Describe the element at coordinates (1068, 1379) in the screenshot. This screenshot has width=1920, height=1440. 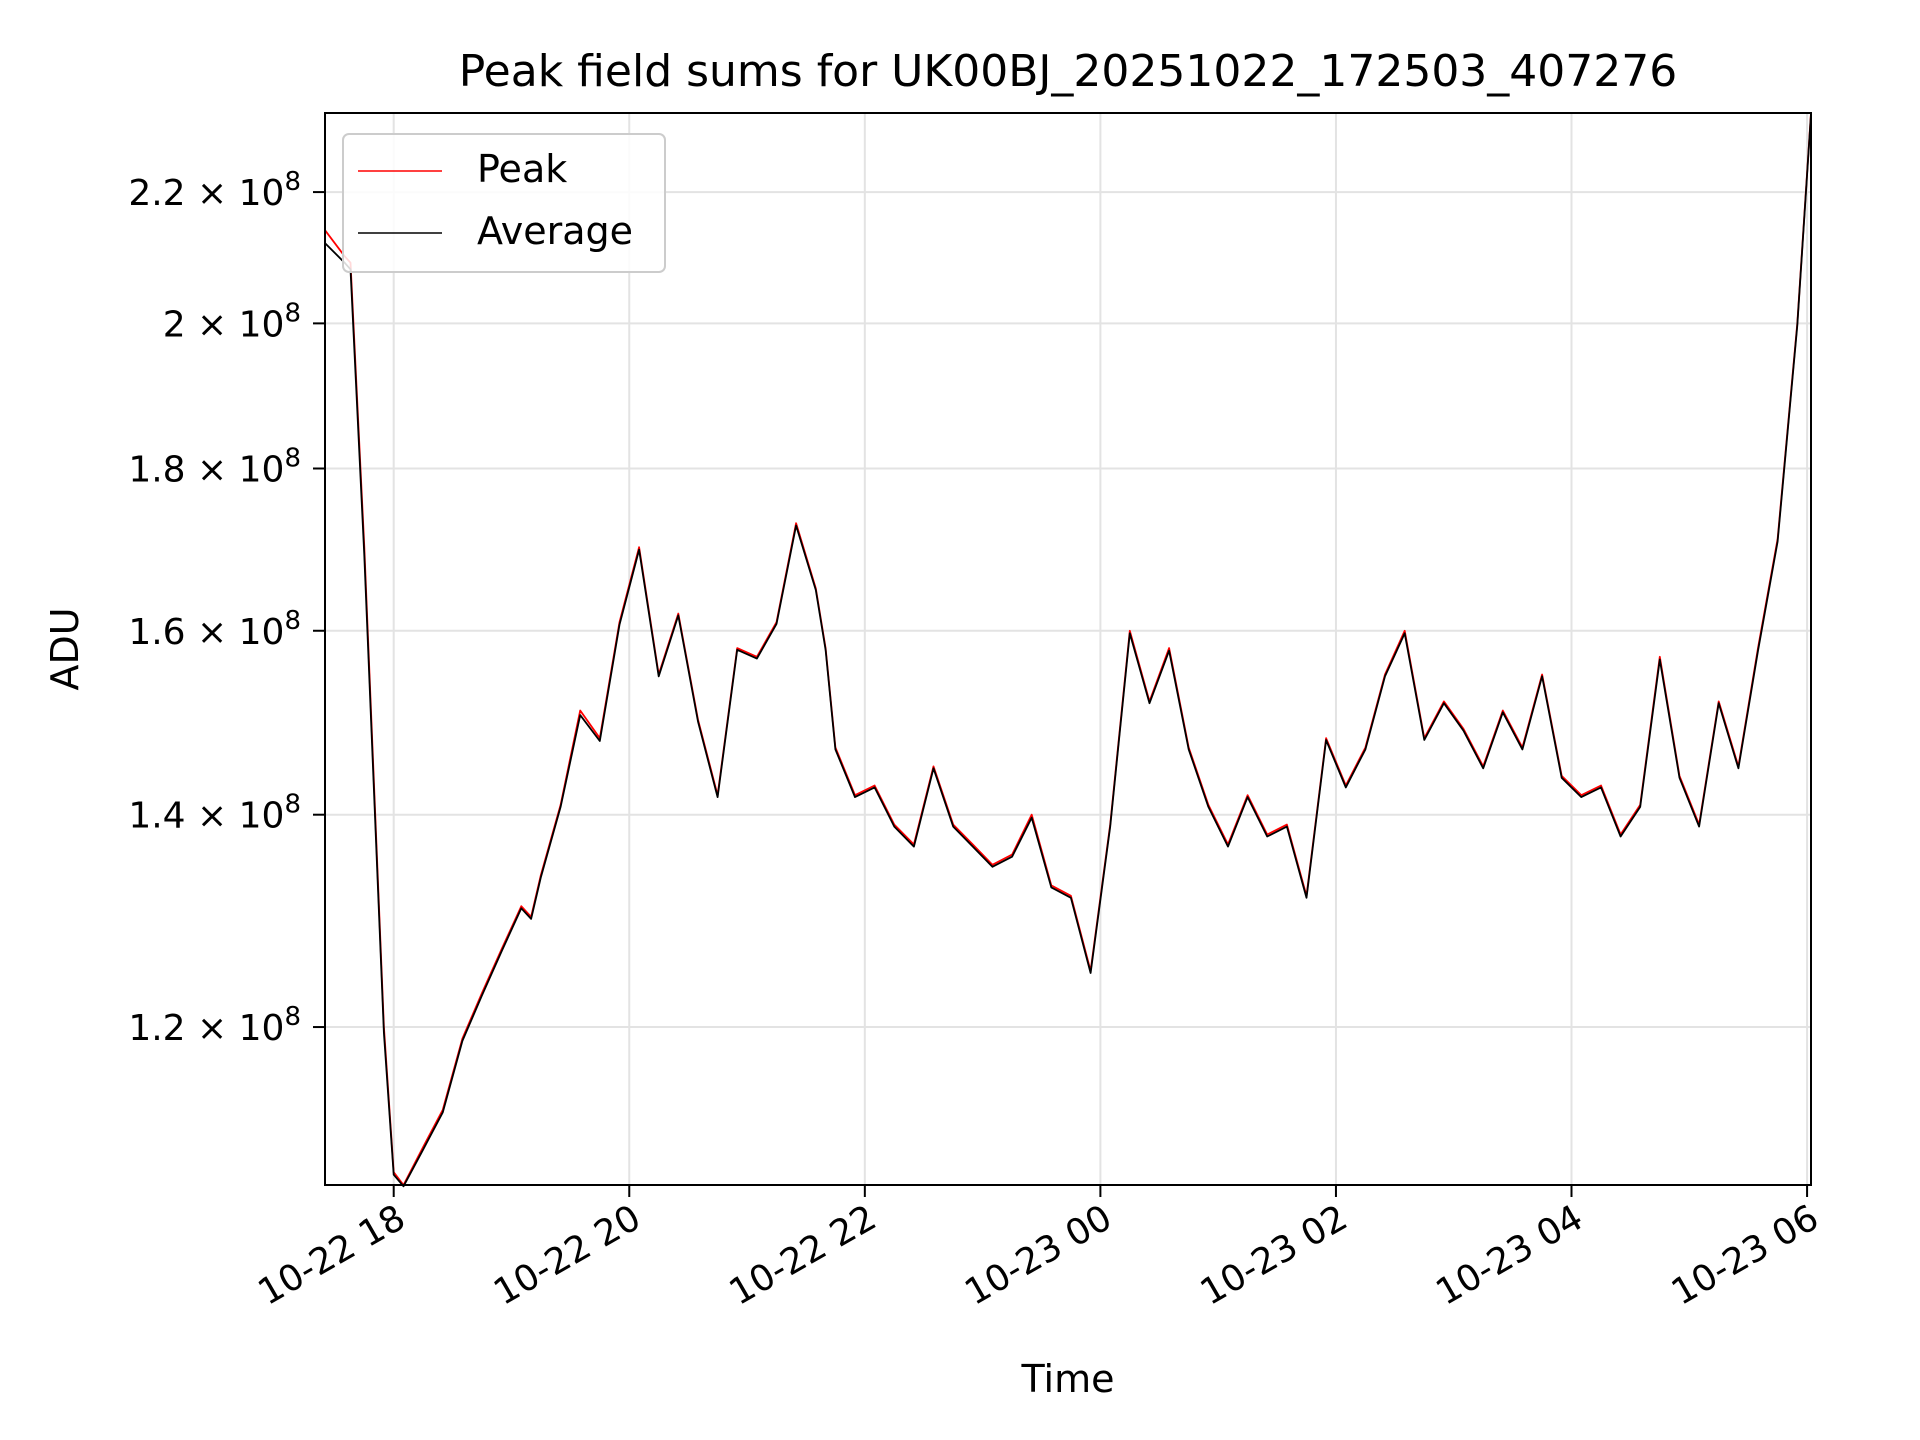
I see `x-axis-label: Time` at that location.